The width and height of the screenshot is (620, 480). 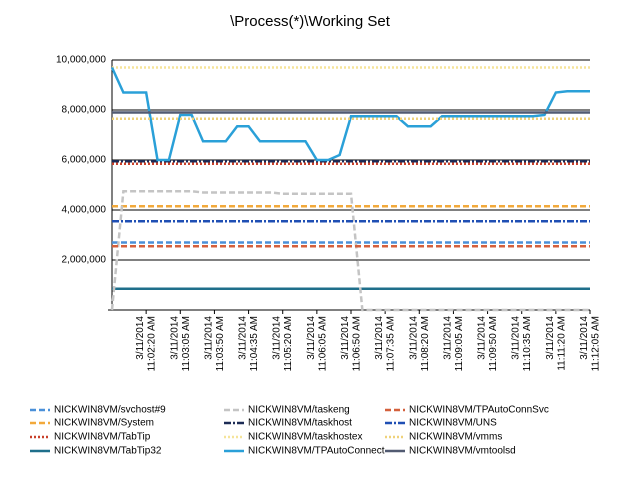 What do you see at coordinates (84, 260) in the screenshot?
I see `y-tick-label: 2,000,000` at bounding box center [84, 260].